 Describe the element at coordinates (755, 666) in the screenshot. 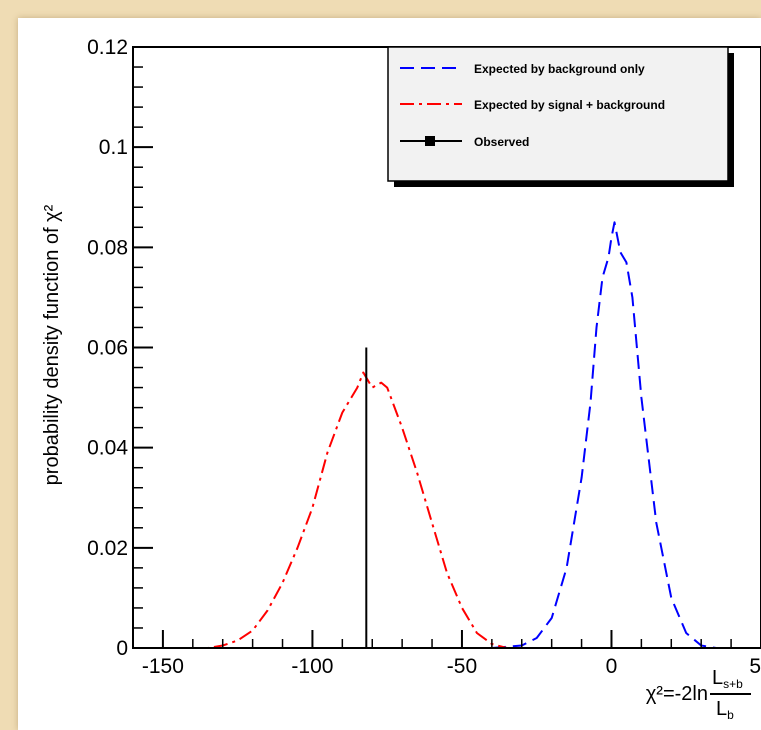

I see `x-tick-label: 50` at that location.